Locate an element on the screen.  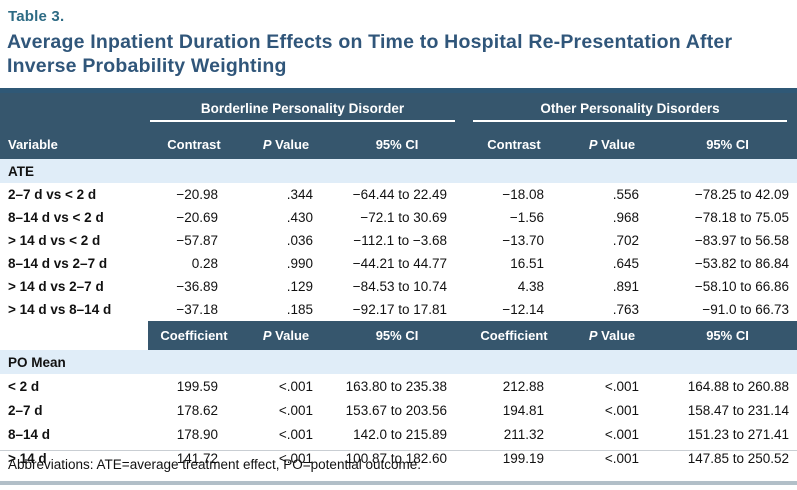
cell-p-value: .556 is located at coordinates (612, 194).